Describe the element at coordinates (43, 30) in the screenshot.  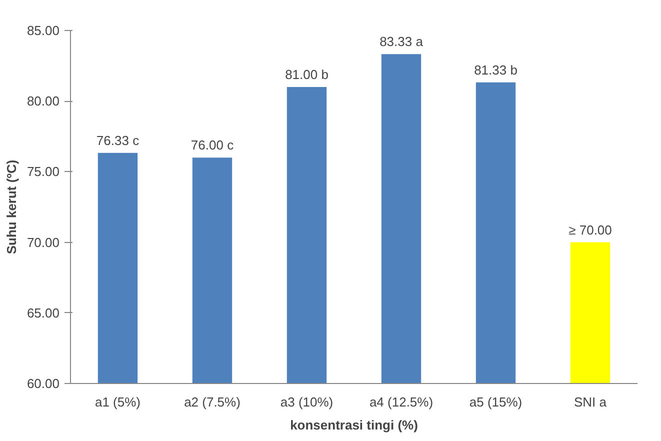
I see `y-tick-label: 85.00` at that location.